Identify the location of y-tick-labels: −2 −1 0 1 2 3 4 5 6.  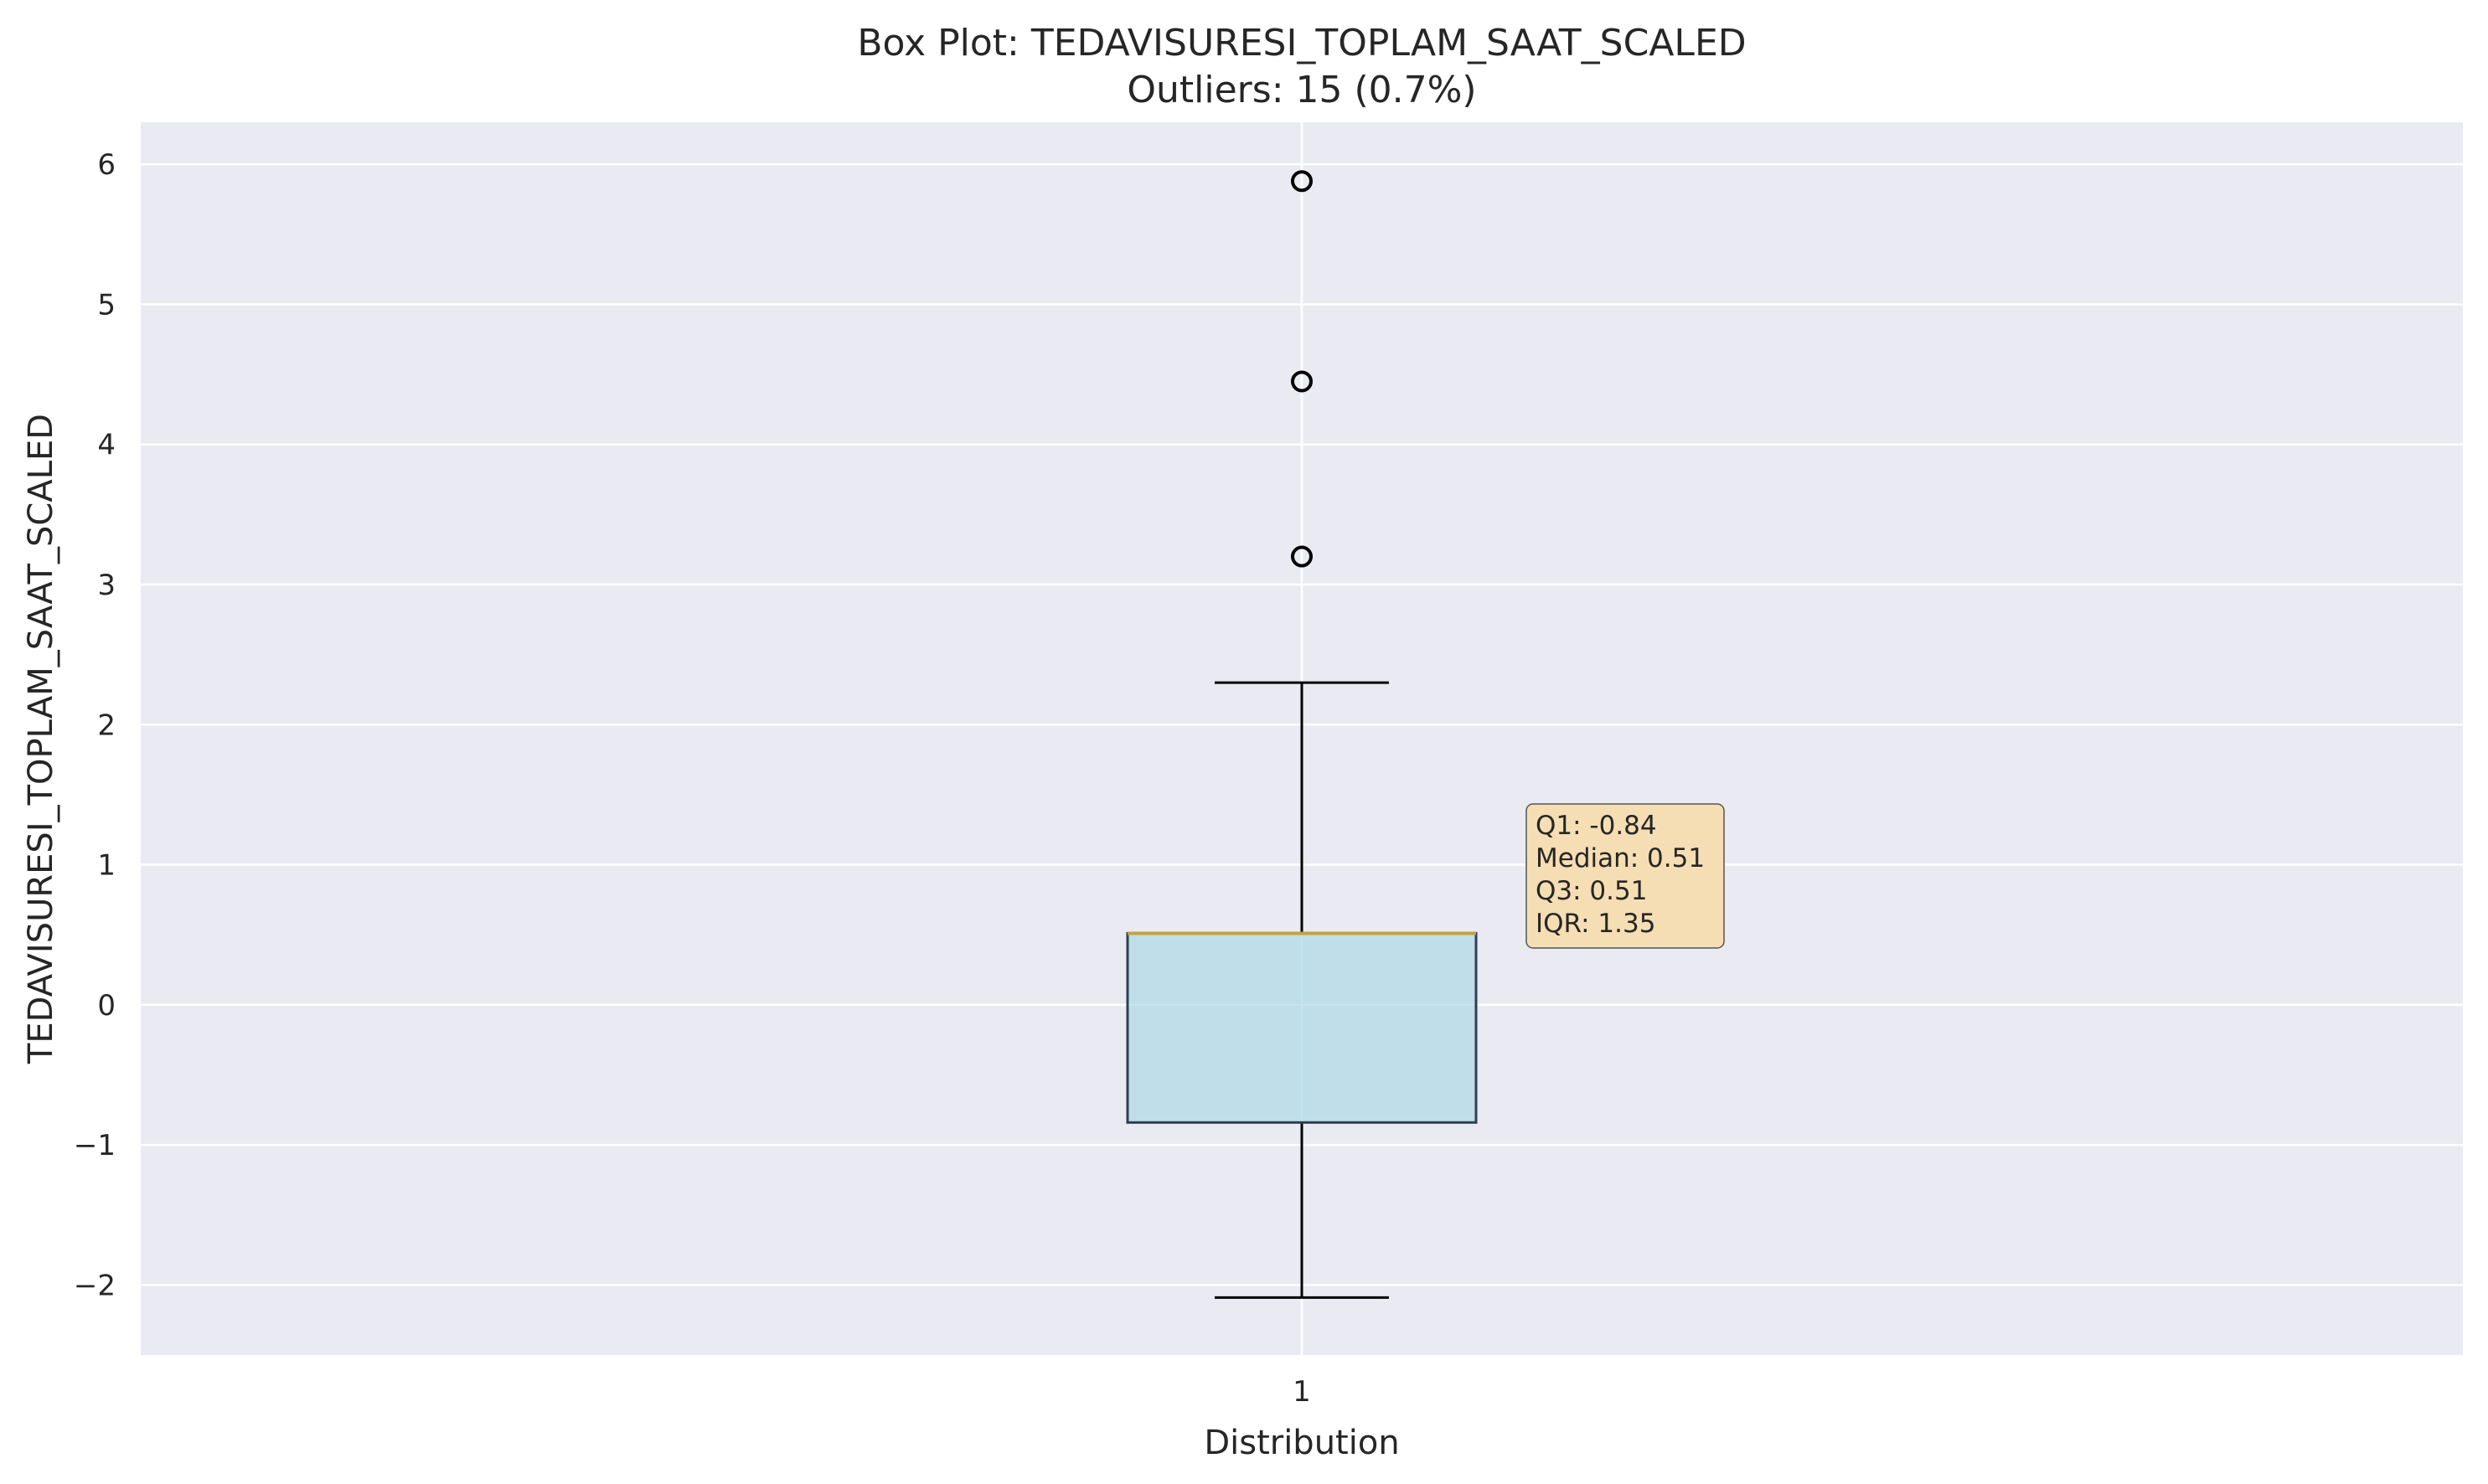
(95, 725).